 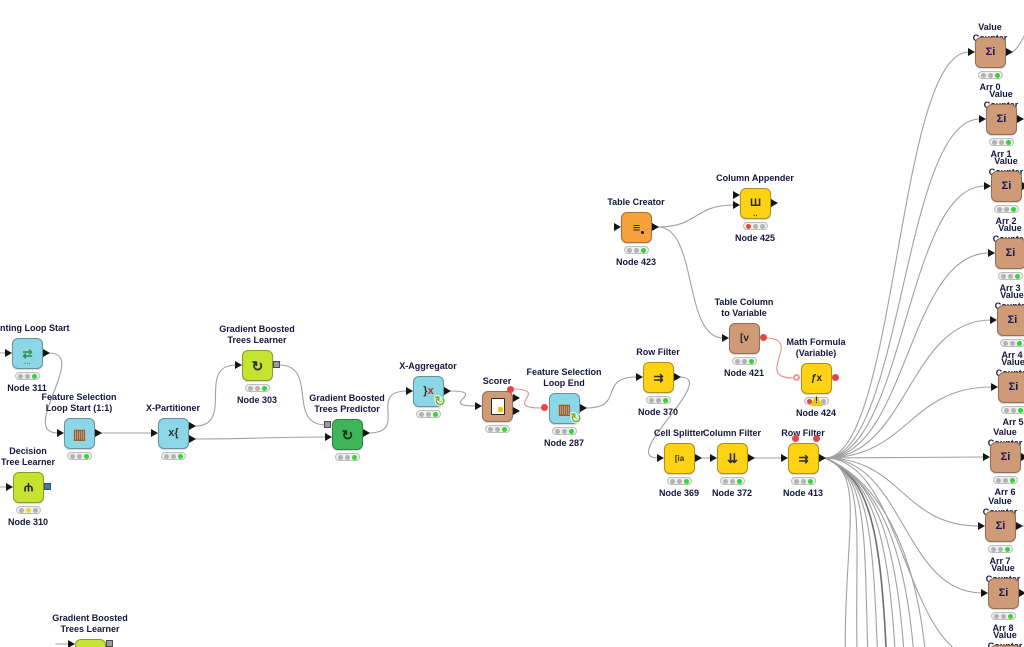 I want to click on node-ca425: Ш ‥, so click(x=755, y=203).